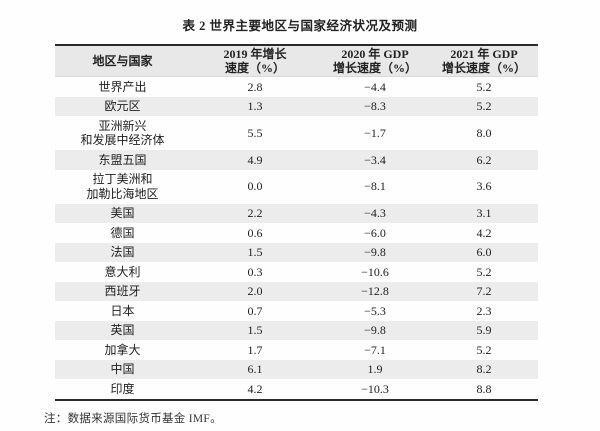  Describe the element at coordinates (484, 132) in the screenshot. I see `value-2021-cell: 8.0` at that location.